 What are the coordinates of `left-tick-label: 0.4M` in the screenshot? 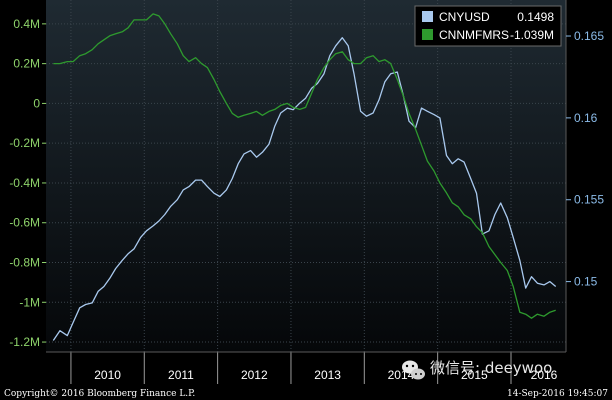 It's located at (26, 24).